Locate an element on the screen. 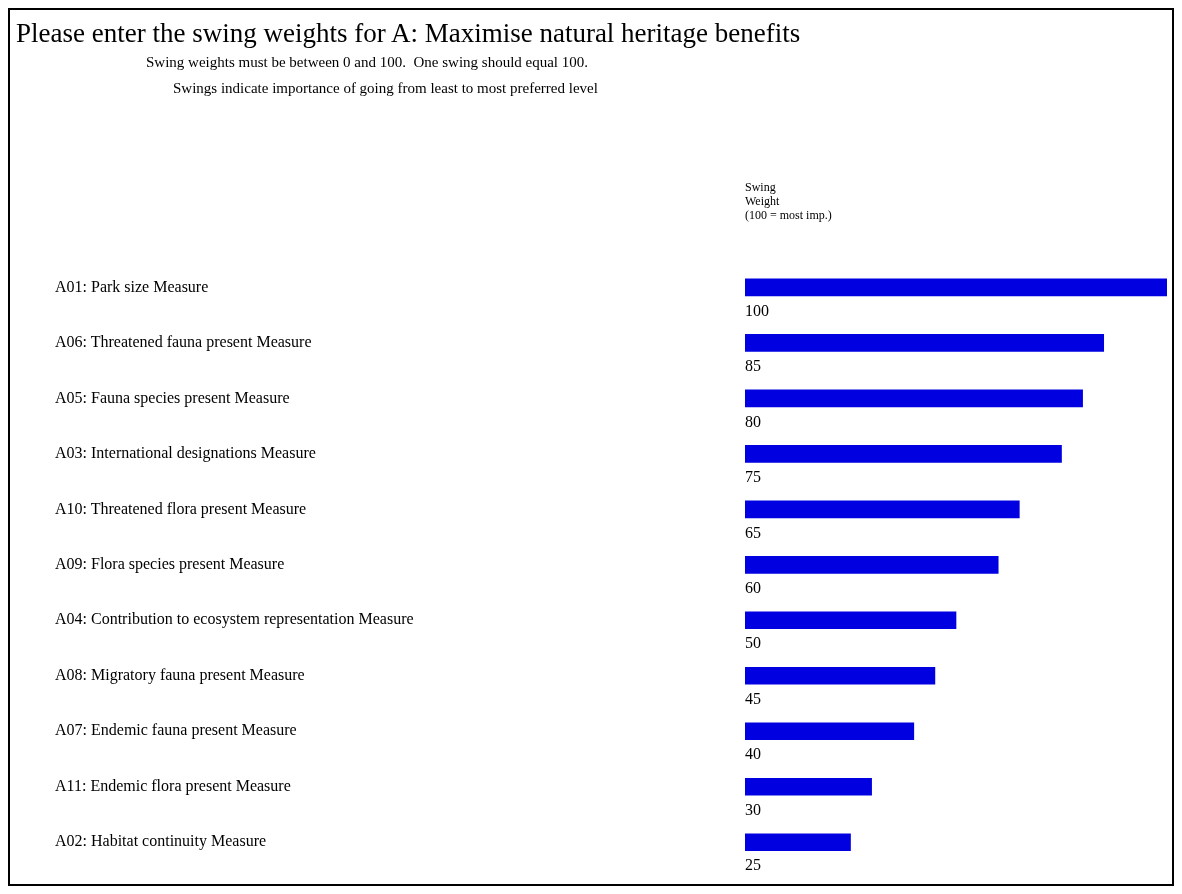 The width and height of the screenshot is (1182, 894). data-label: 30 is located at coordinates (753, 809).